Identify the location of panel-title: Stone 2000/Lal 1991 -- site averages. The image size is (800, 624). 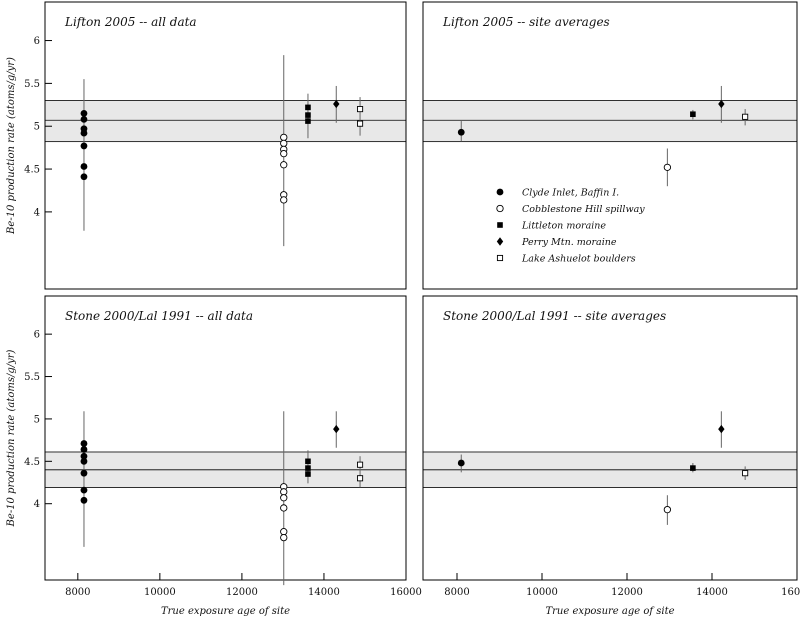
(554, 316).